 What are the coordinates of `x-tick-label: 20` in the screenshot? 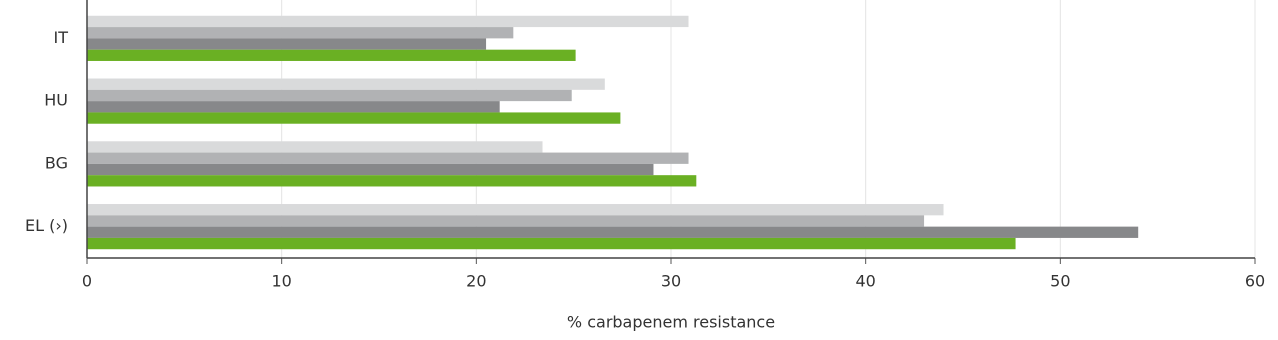 It's located at (476, 281).